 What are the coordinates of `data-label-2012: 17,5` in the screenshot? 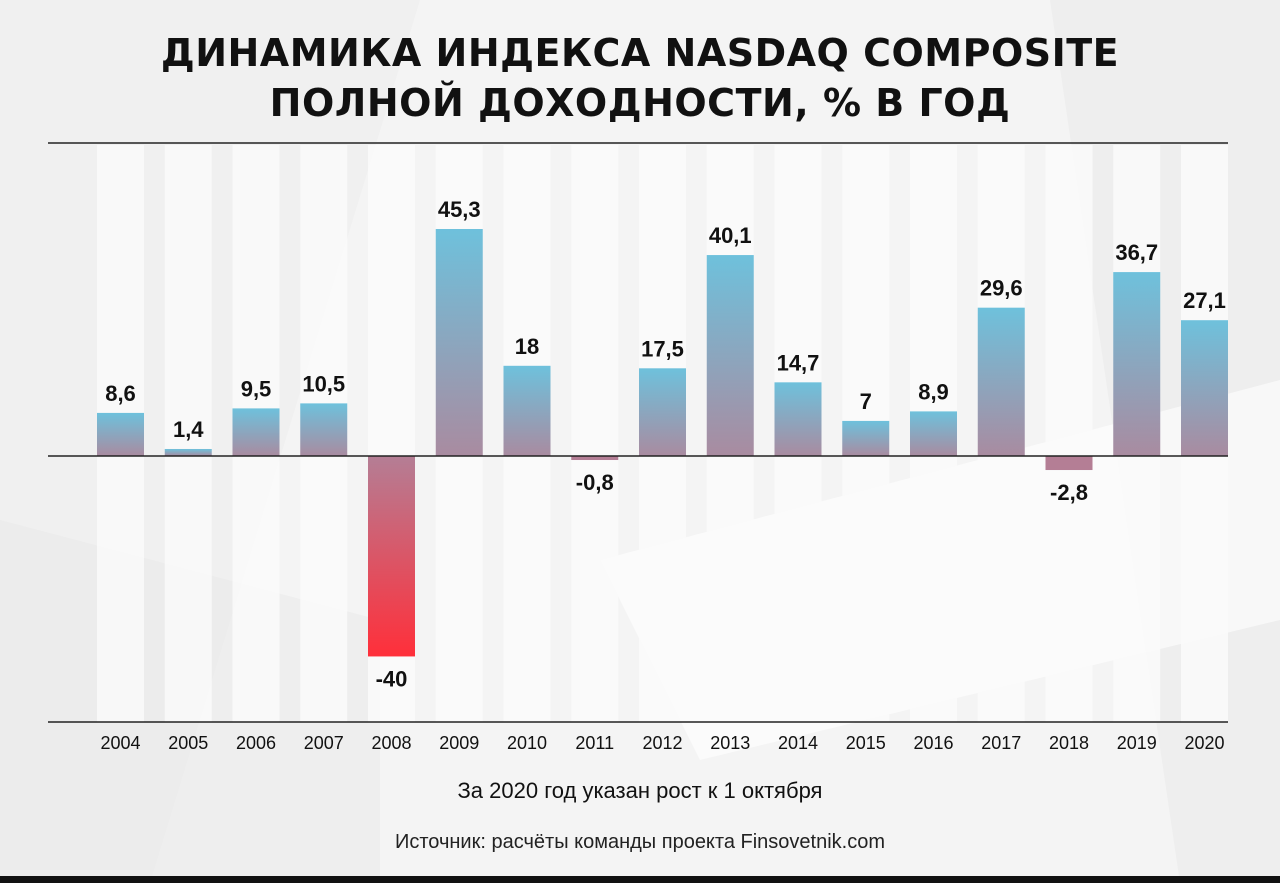 It's located at (662, 348).